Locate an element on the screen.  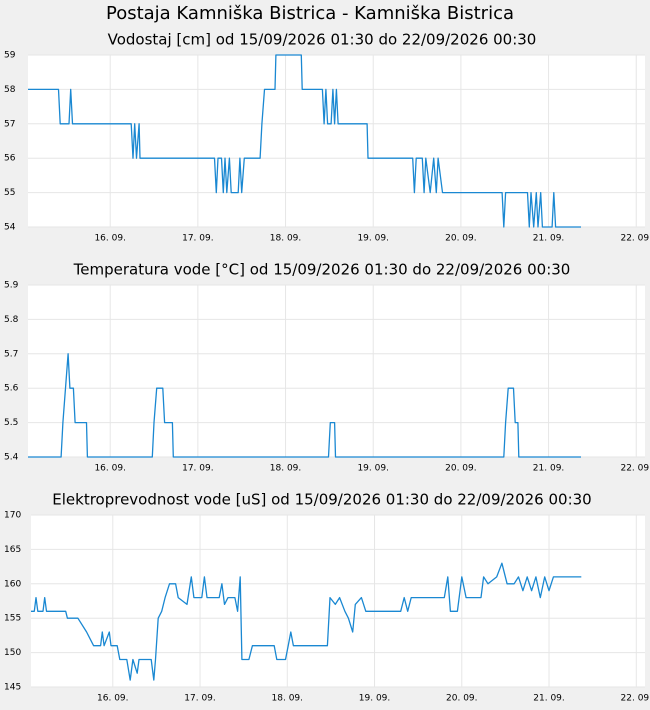
y-tick-label: 160 is located at coordinates (12, 584).